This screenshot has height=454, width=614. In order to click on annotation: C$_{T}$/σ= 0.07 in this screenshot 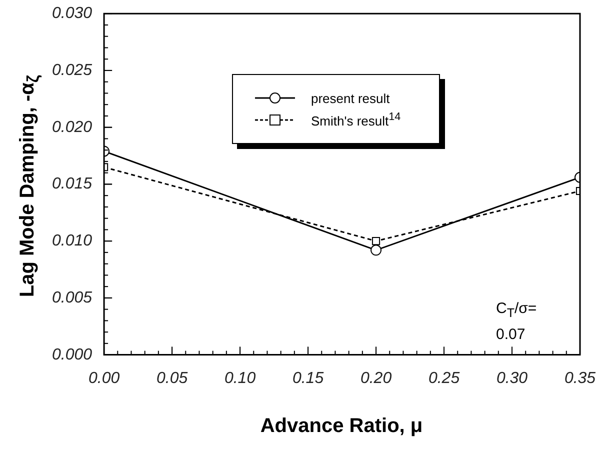, I will do `click(516, 322)`.